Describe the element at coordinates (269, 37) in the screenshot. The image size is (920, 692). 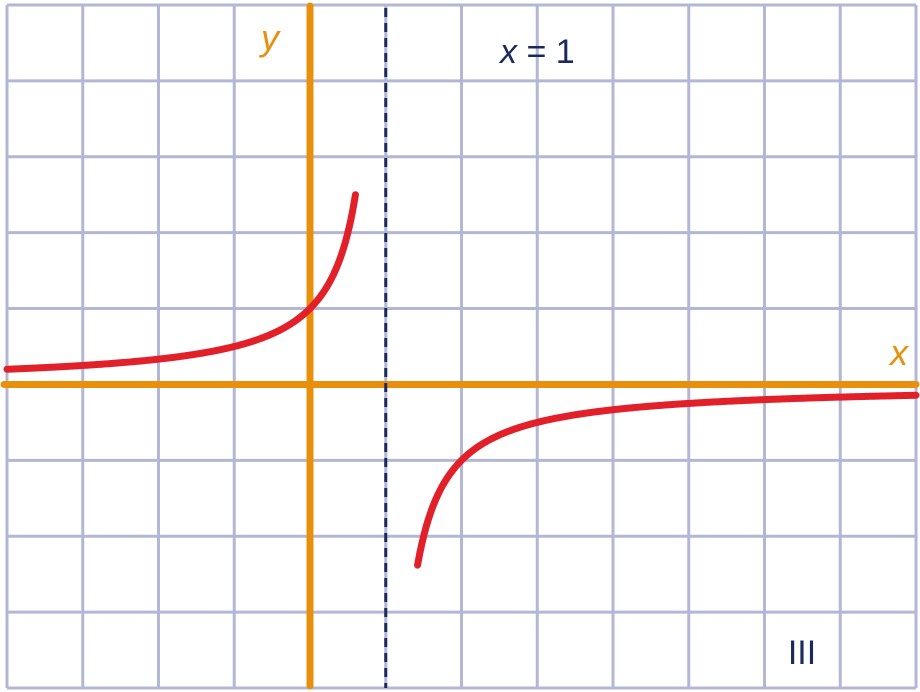
I see `y-axis-label: y` at that location.